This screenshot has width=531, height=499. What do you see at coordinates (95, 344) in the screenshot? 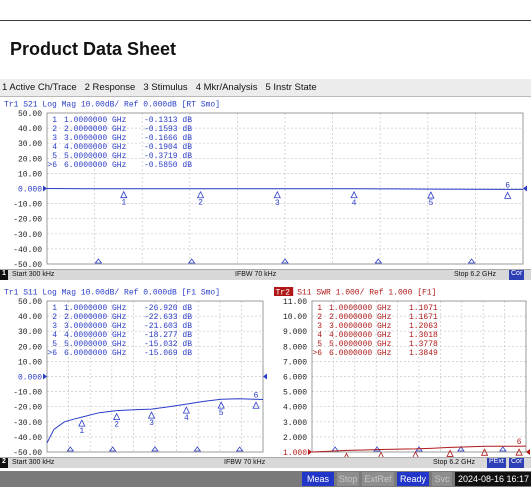
I see `marker-table-frequency: 5.0000000 GHz` at bounding box center [95, 344].